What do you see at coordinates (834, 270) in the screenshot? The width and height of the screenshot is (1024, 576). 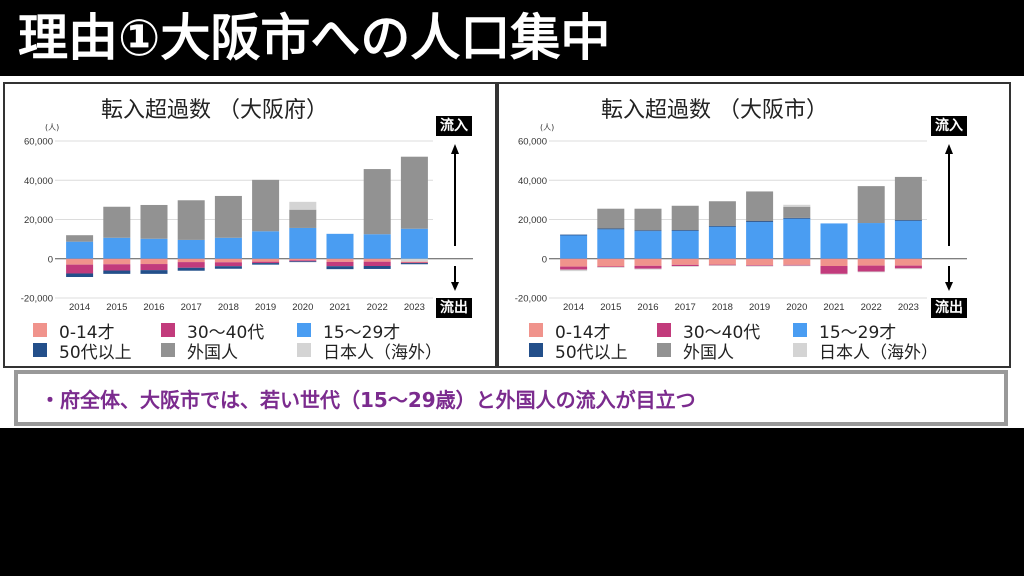 I see `bar-segment-age30_40-2021` at bounding box center [834, 270].